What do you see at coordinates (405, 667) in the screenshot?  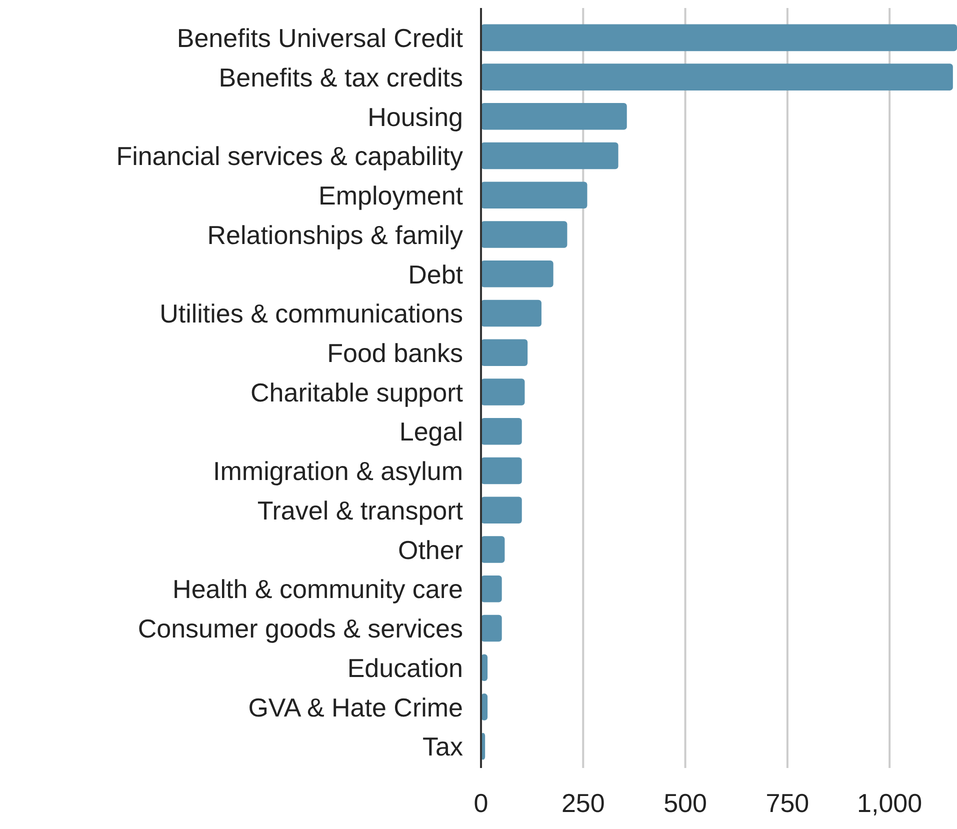 I see `y-tick-label: Education` at bounding box center [405, 667].